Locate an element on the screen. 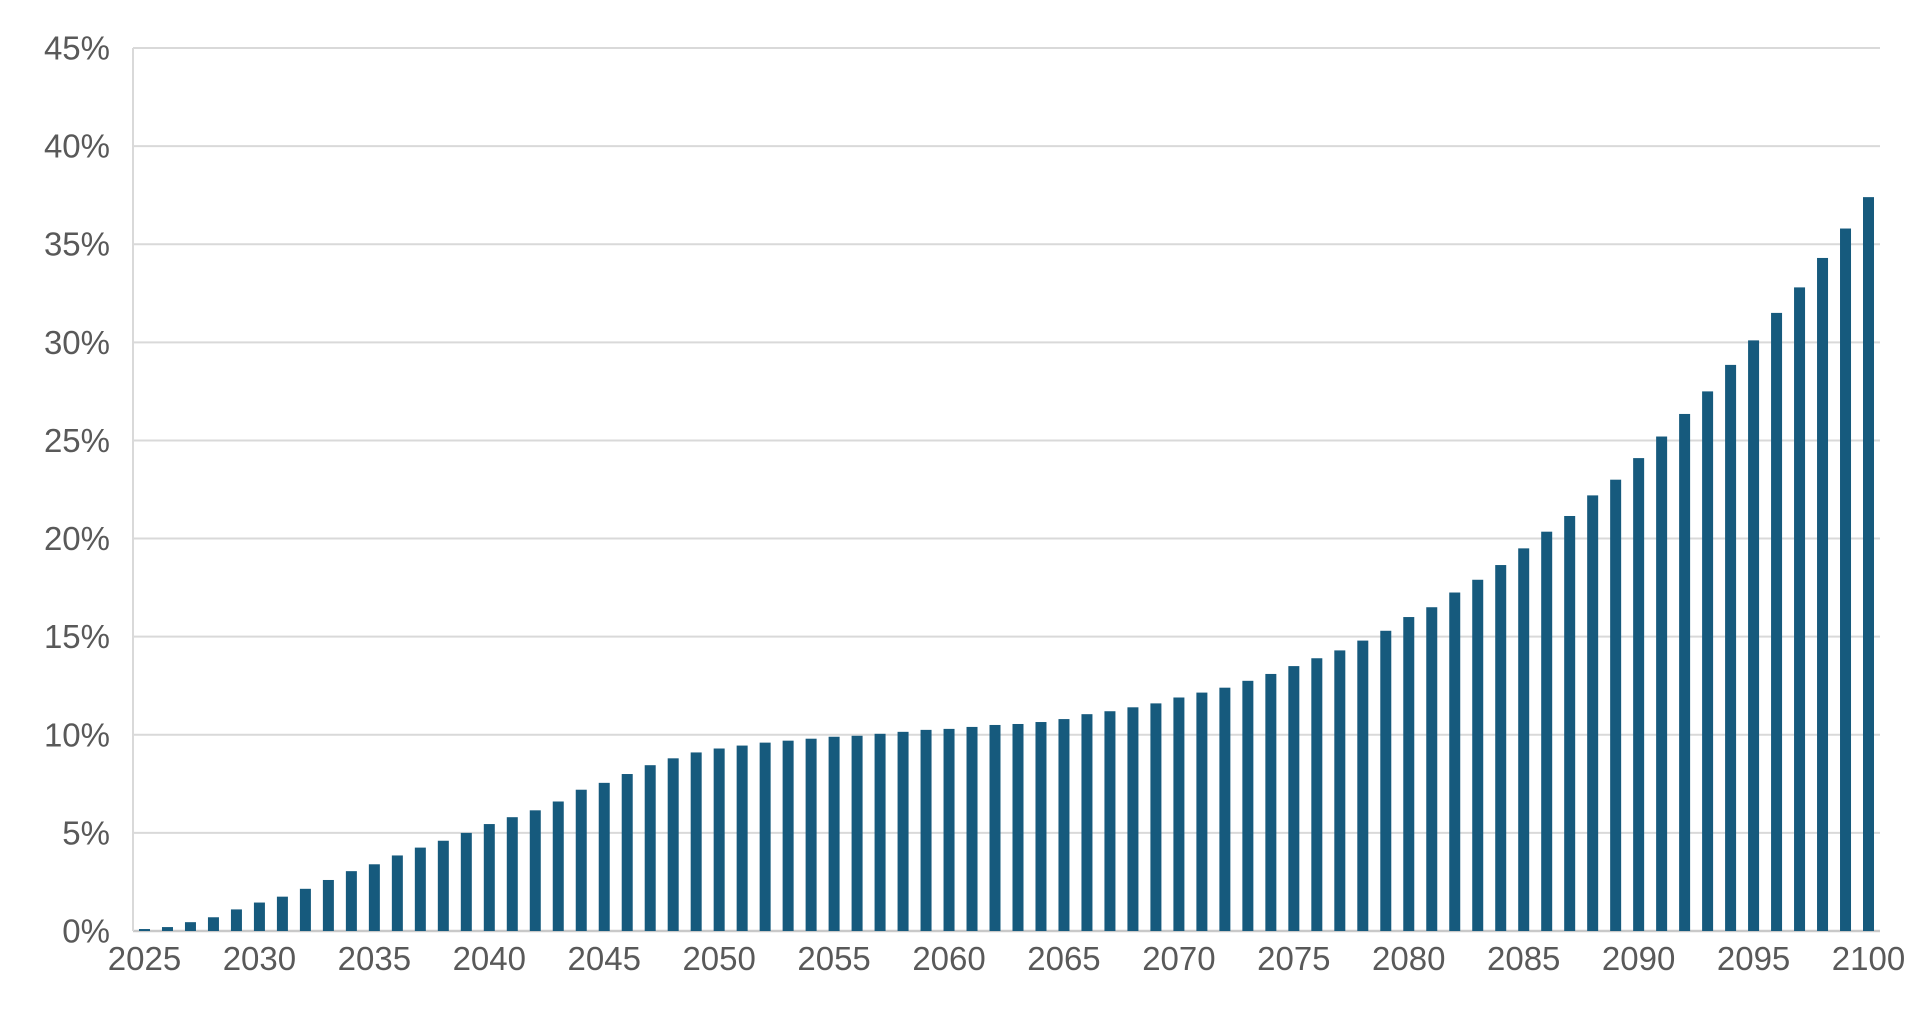  bar-2053 is located at coordinates (788, 835).